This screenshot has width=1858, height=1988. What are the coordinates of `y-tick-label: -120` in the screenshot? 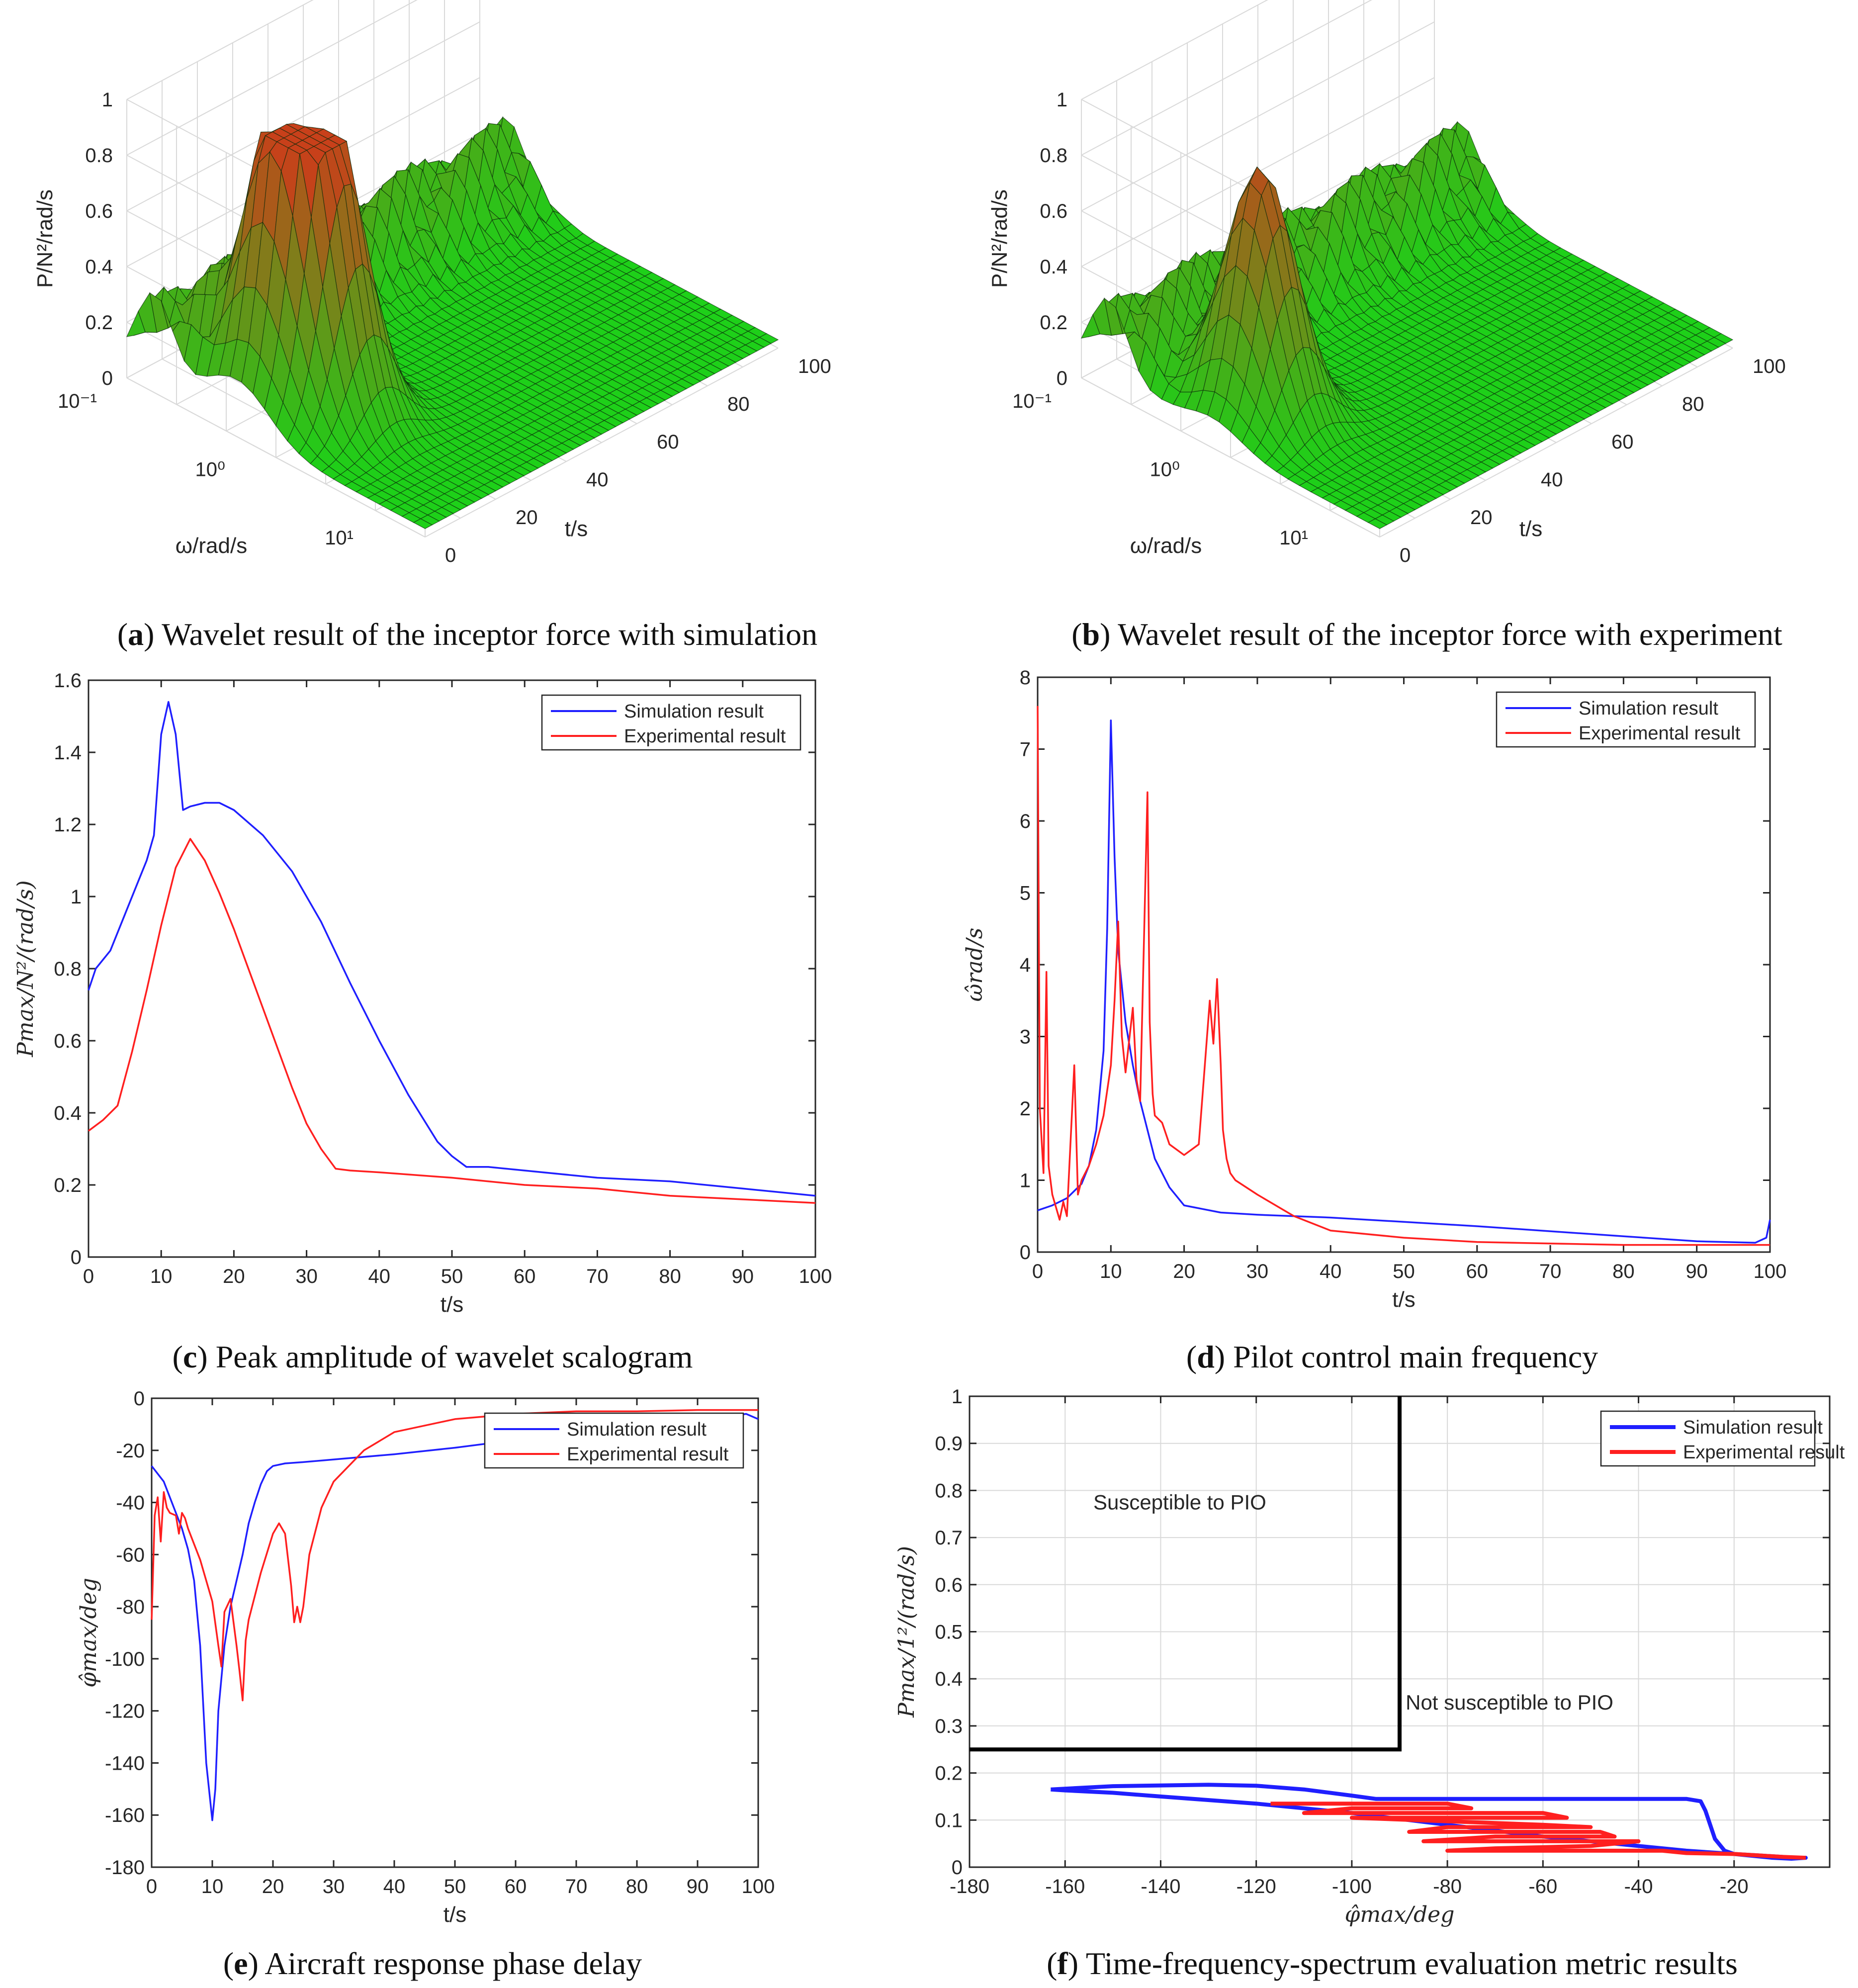 It's located at (125, 1711).